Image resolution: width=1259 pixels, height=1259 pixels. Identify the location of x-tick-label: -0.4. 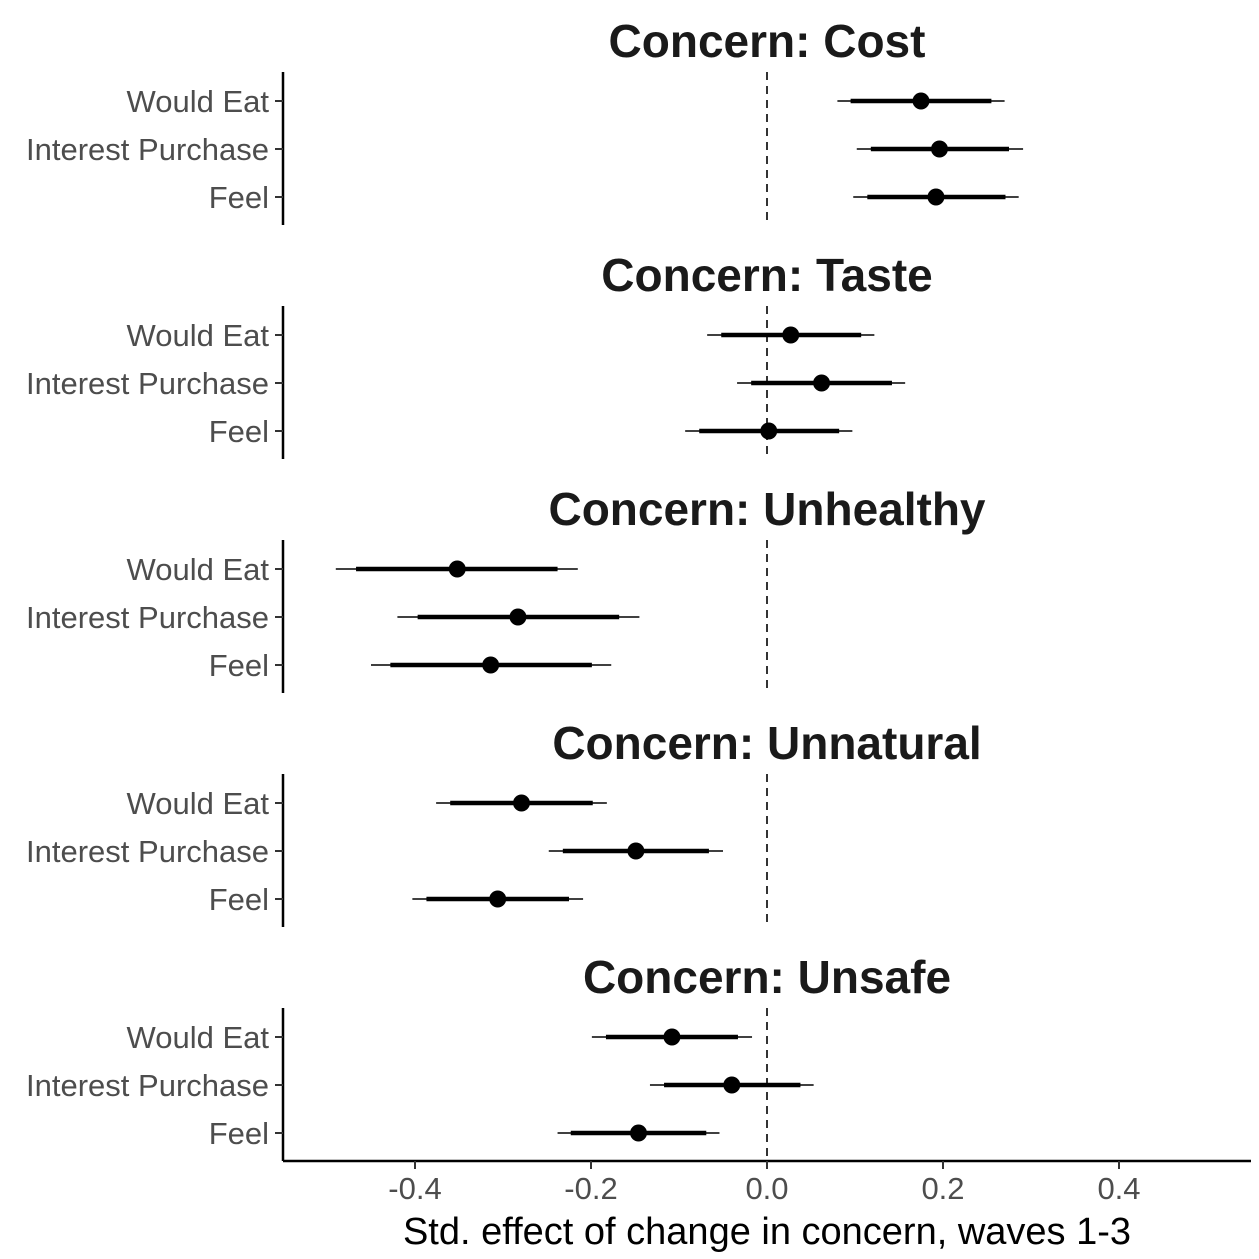
(414, 1188).